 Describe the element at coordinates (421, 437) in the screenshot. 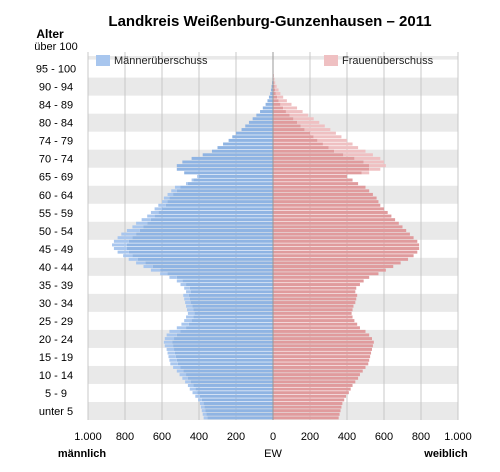

I see `x-tick-label: 800` at that location.